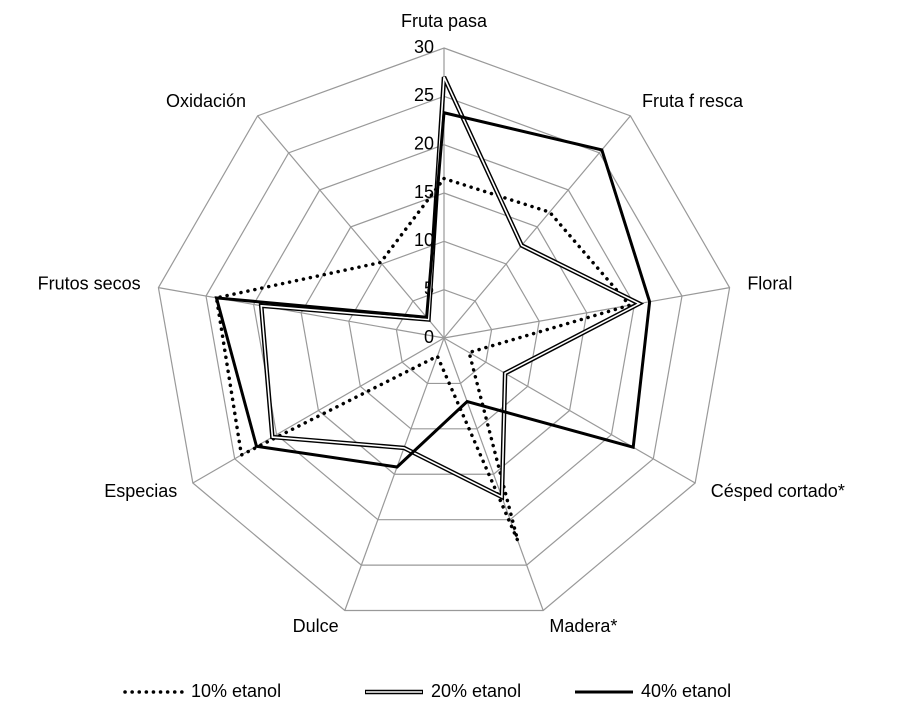  What do you see at coordinates (236, 691) in the screenshot?
I see `legend-label: 10% etanol` at bounding box center [236, 691].